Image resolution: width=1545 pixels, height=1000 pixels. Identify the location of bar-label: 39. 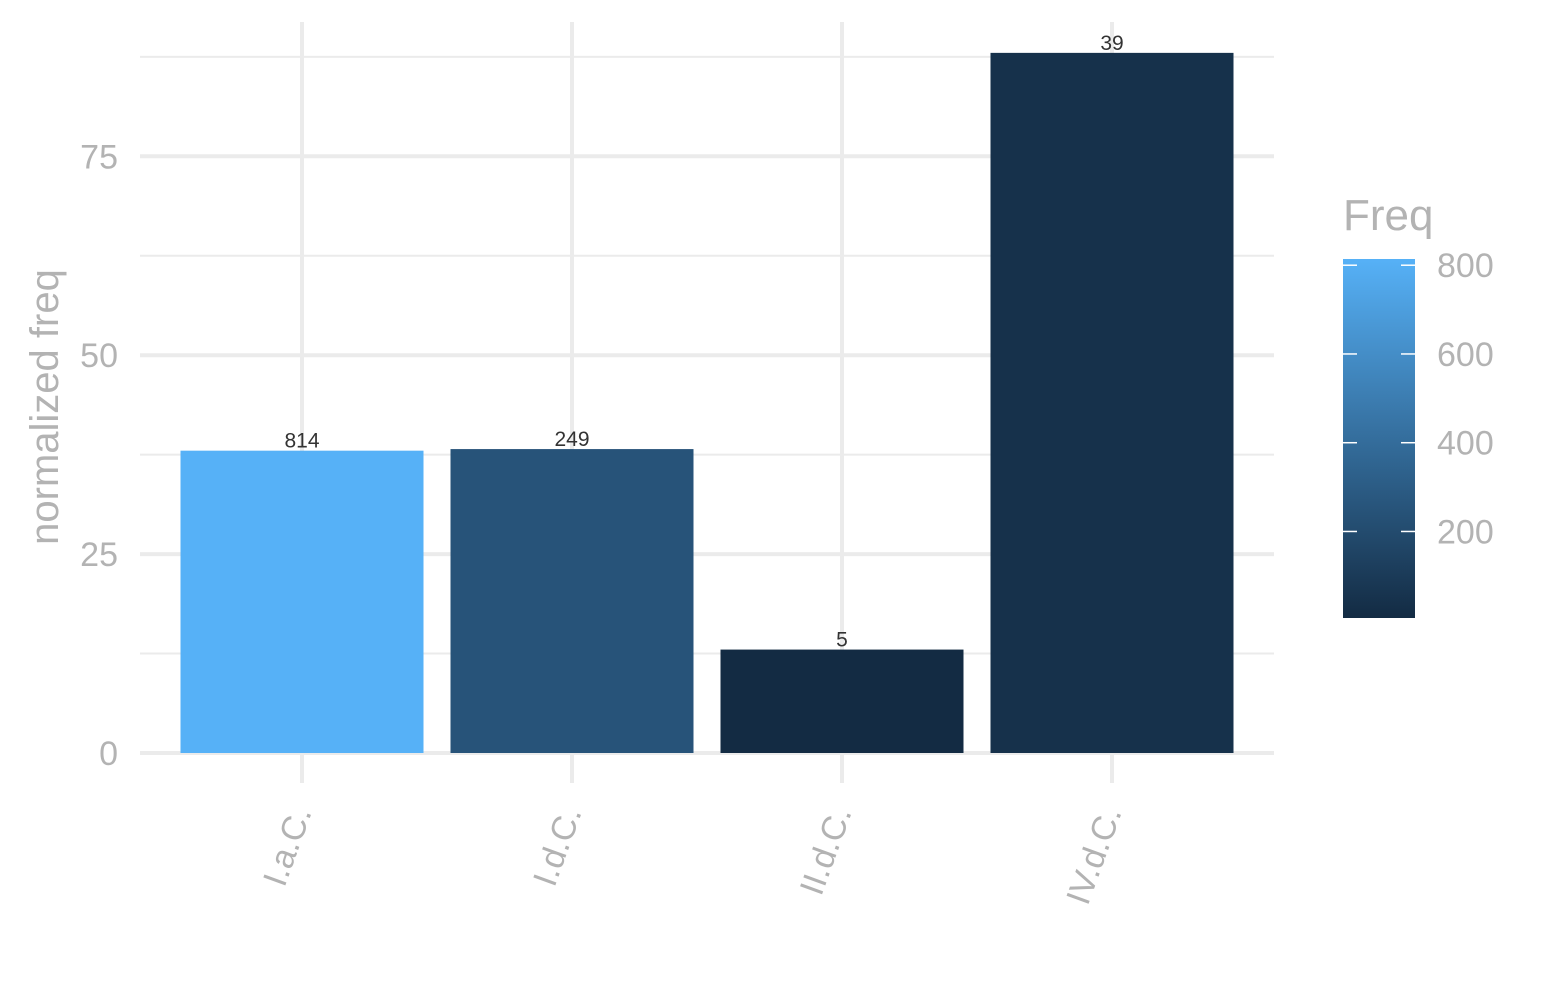
(1111, 43).